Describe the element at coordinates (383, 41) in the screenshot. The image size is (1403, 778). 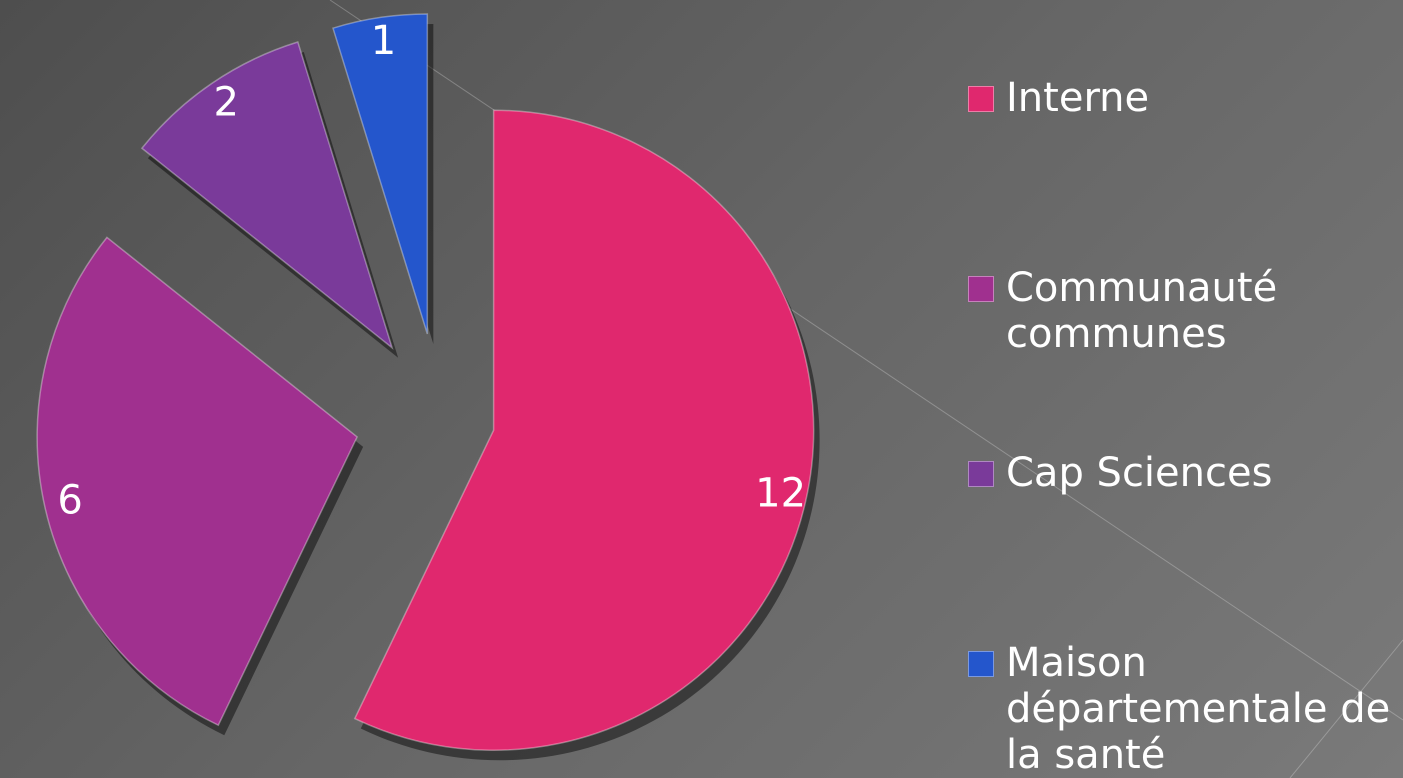
I see `data-label: 1` at that location.